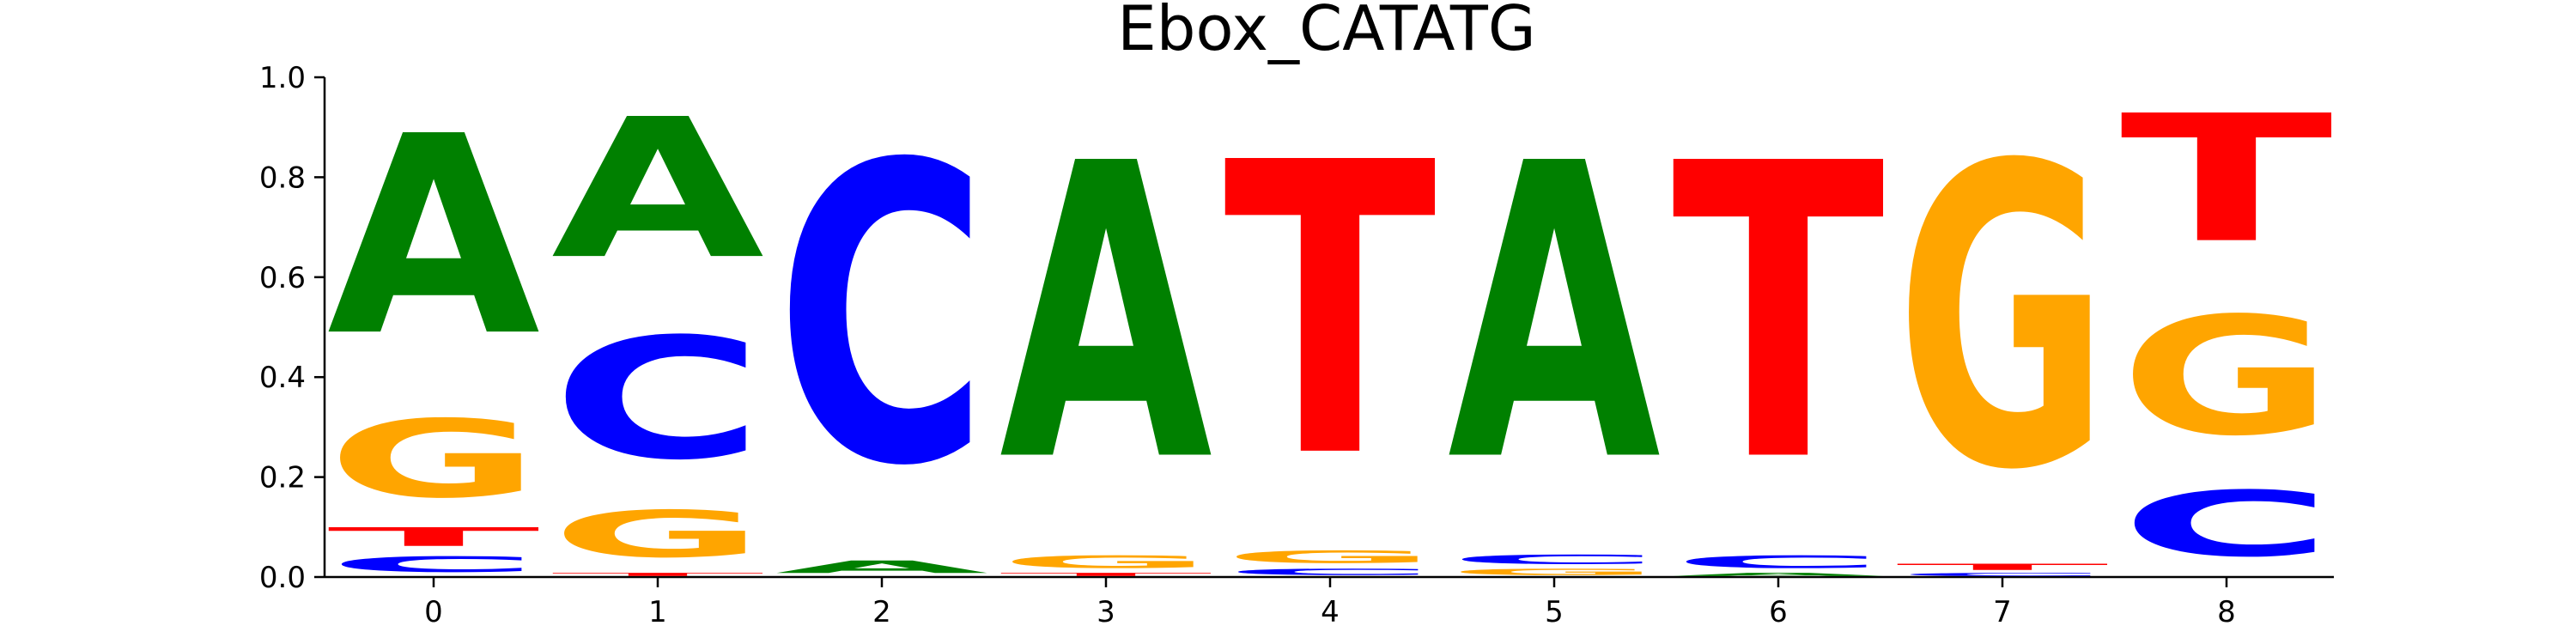  What do you see at coordinates (292, 328) in the screenshot?
I see `y-axis: 0.0 0.2 0.4 0.6 0.8 1.0` at bounding box center [292, 328].